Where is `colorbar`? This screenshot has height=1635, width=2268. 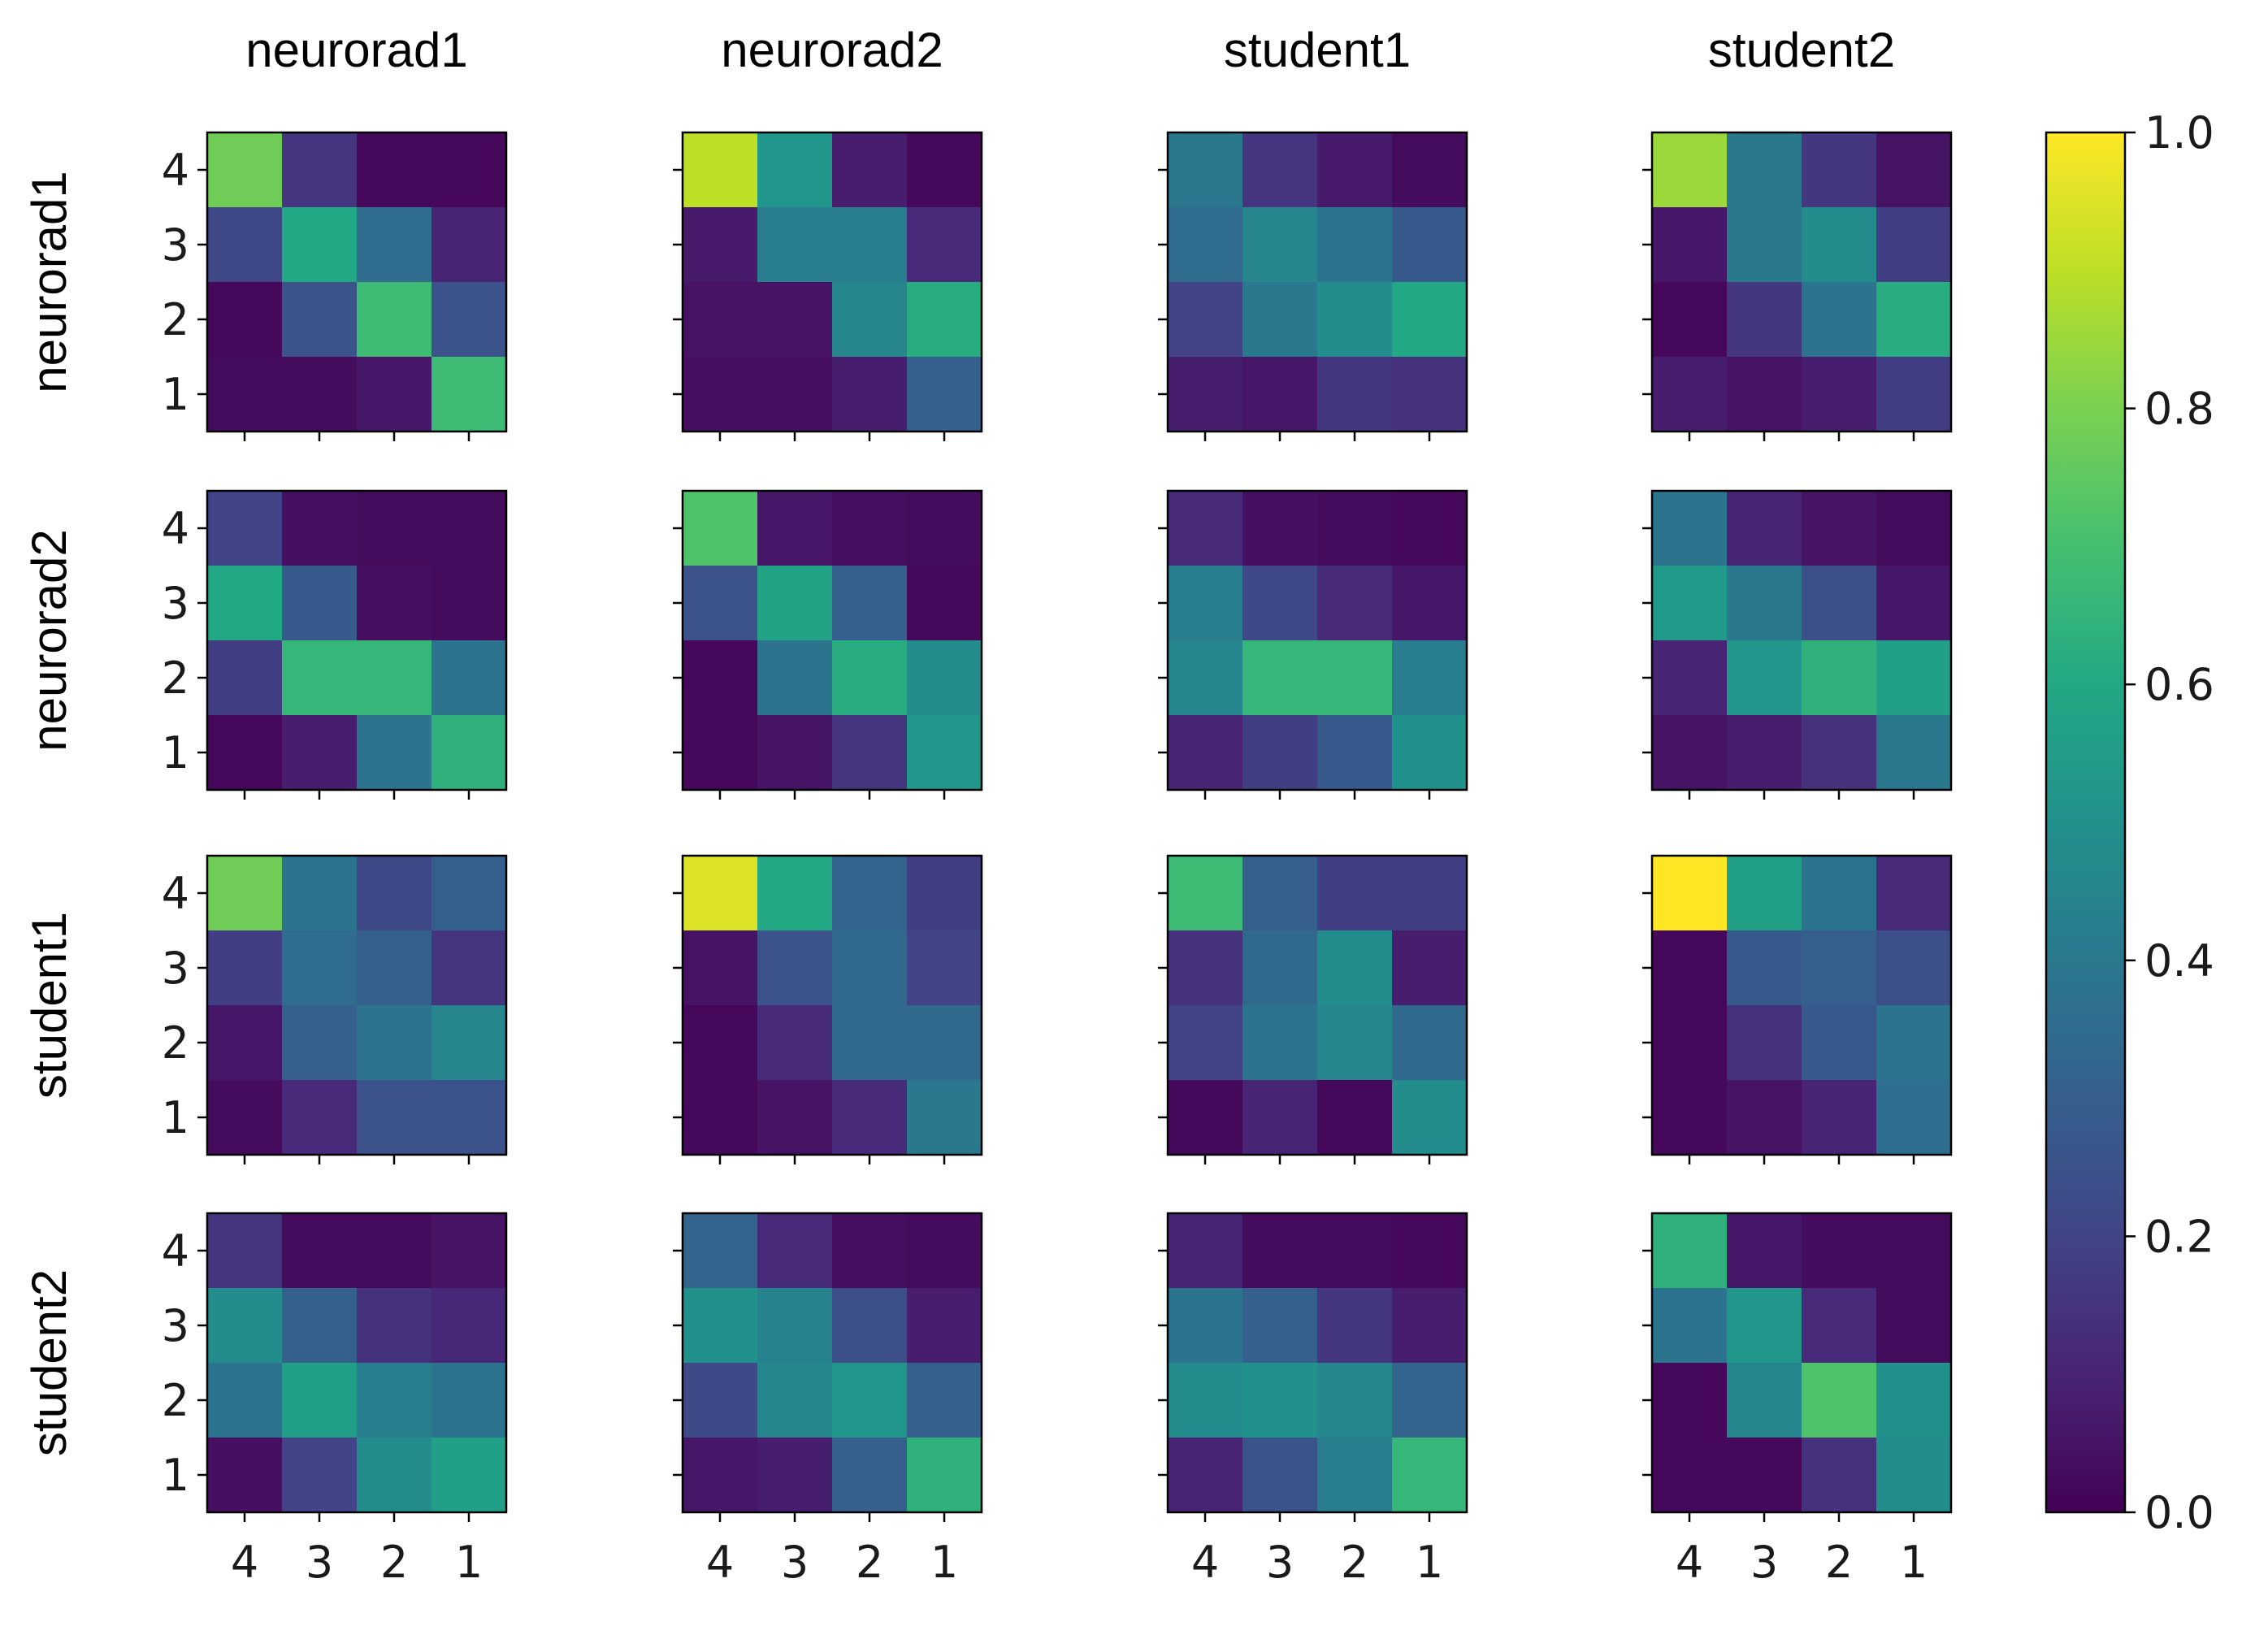 colorbar is located at coordinates (2086, 822).